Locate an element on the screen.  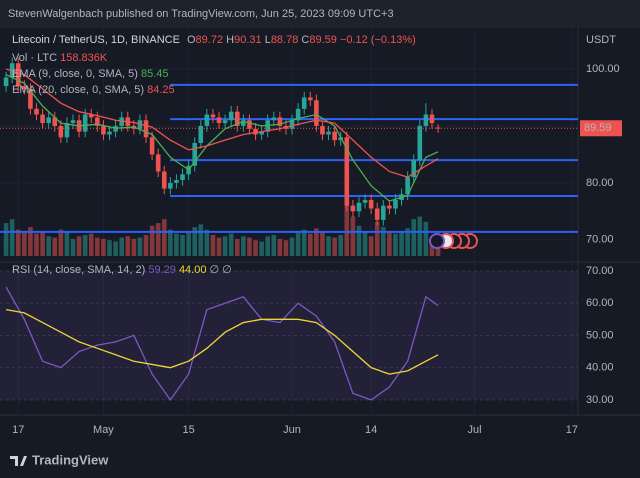
header-bar is located at coordinates (320, 14).